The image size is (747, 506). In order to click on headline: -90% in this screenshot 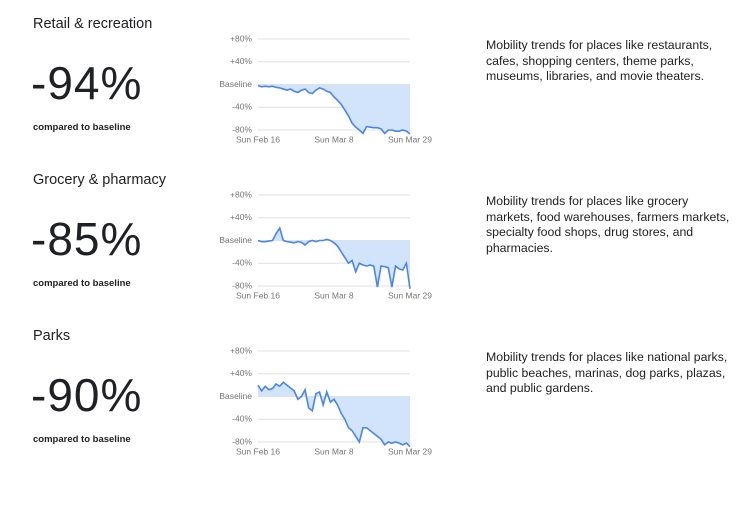, I will do `click(87, 395)`.